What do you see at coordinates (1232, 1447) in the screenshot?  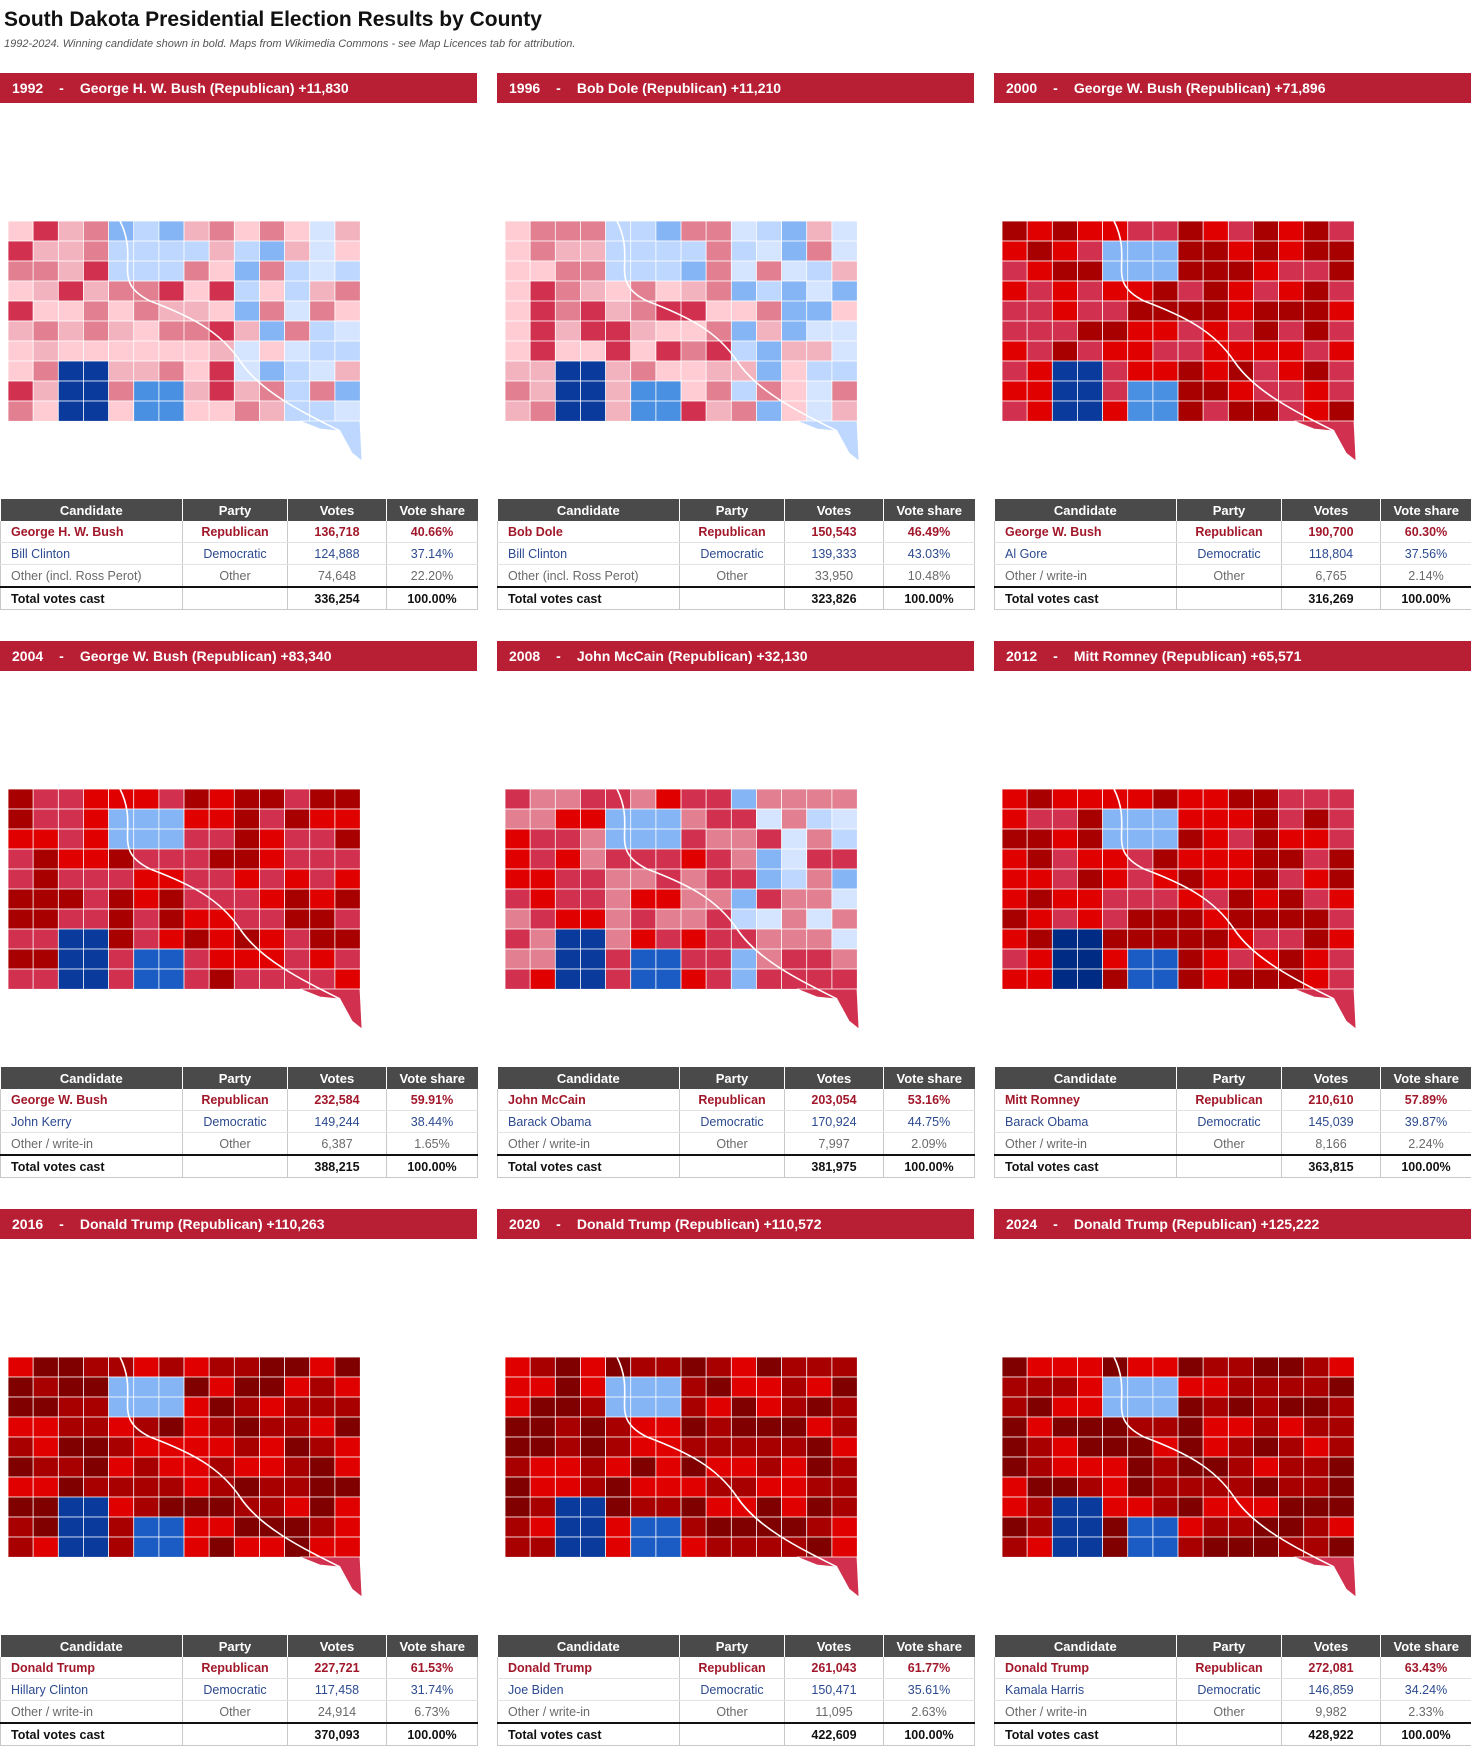 I see `county-map` at bounding box center [1232, 1447].